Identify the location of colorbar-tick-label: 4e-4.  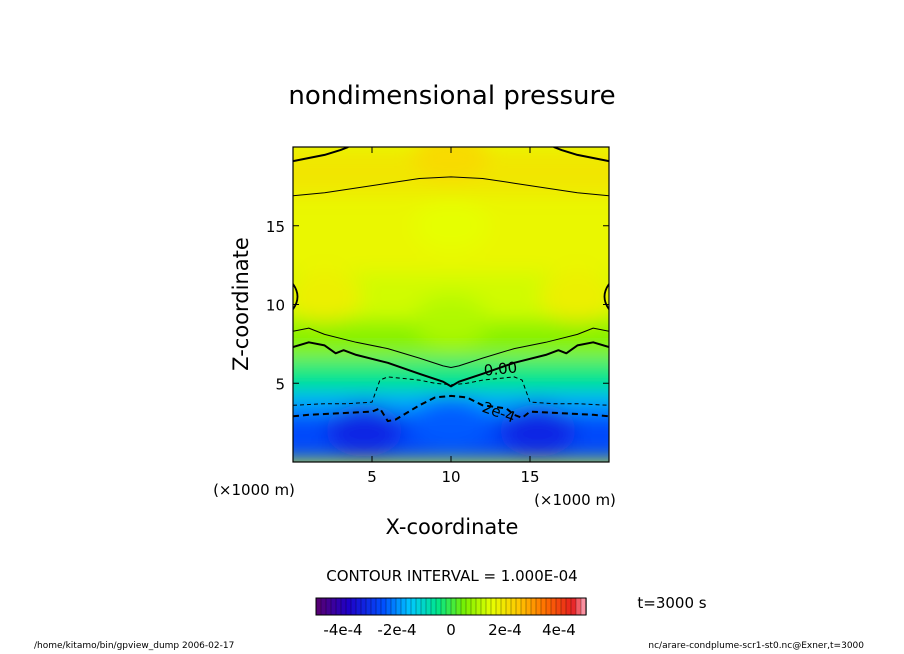
(559, 630).